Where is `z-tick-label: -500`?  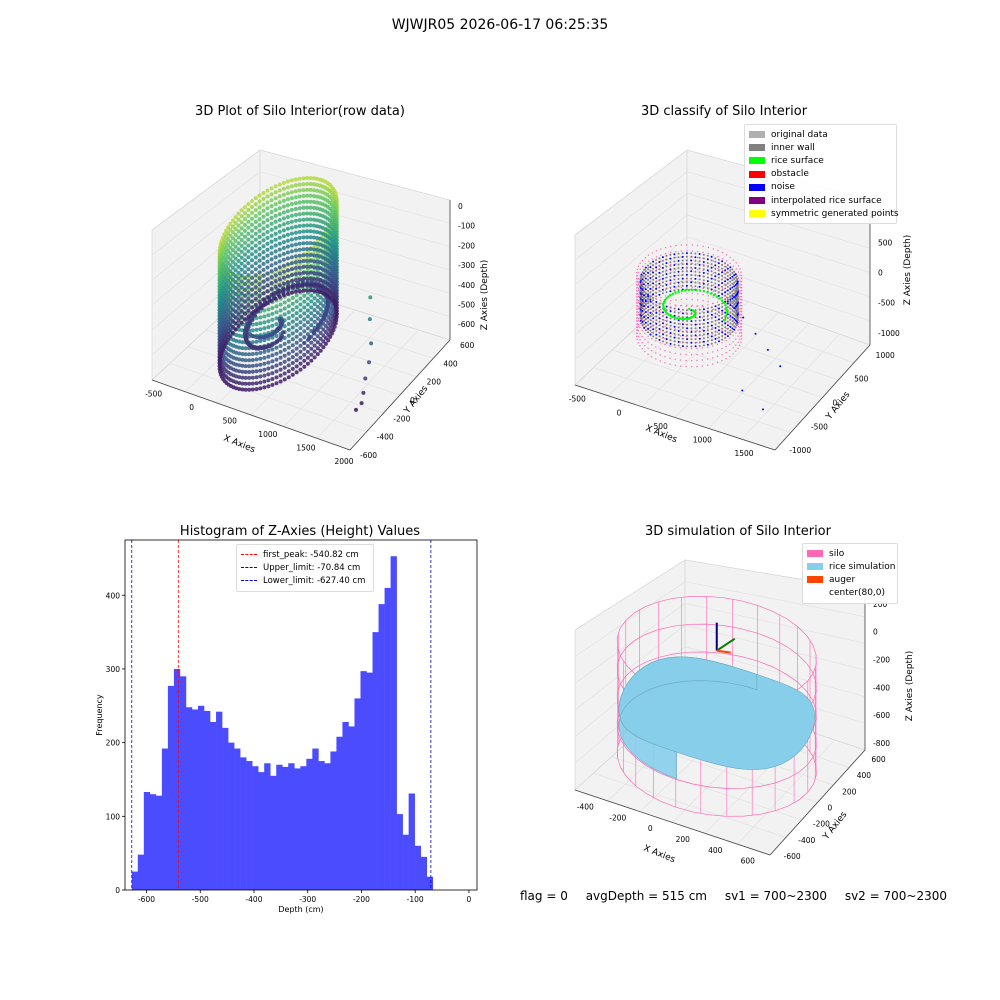 z-tick-label: -500 is located at coordinates (886, 303).